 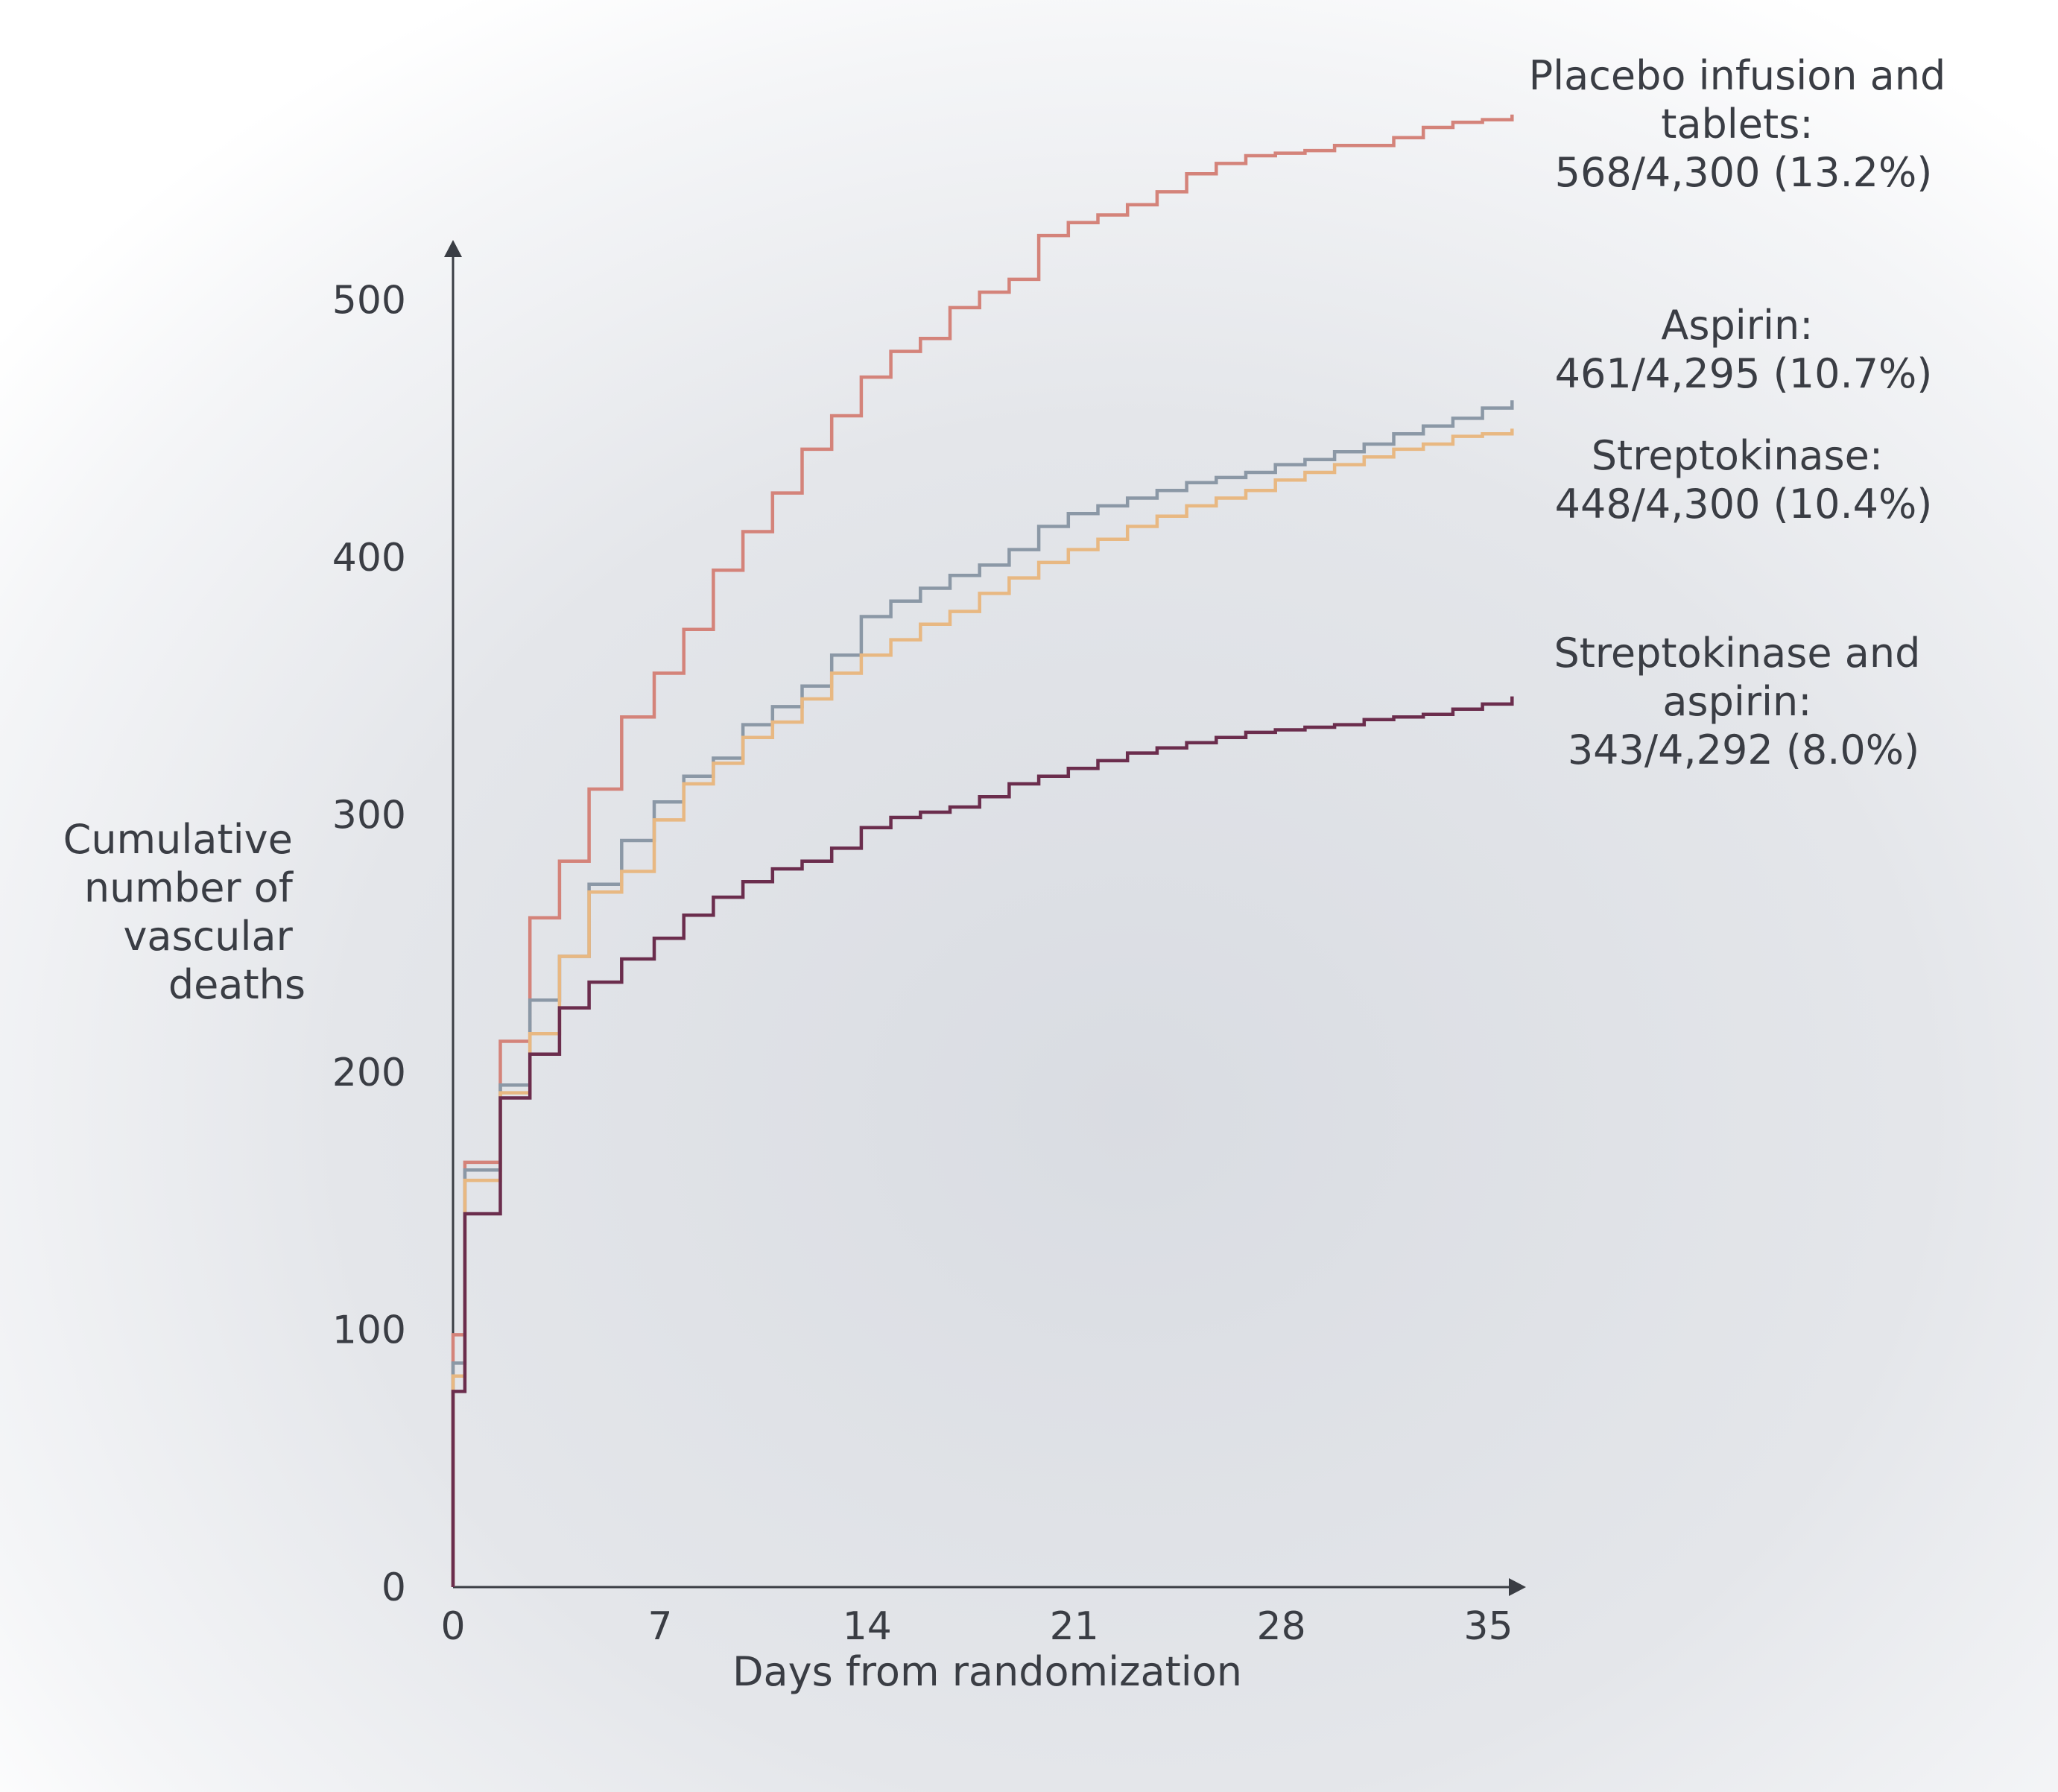 I want to click on y-axis-title-line: deaths, so click(x=236, y=984).